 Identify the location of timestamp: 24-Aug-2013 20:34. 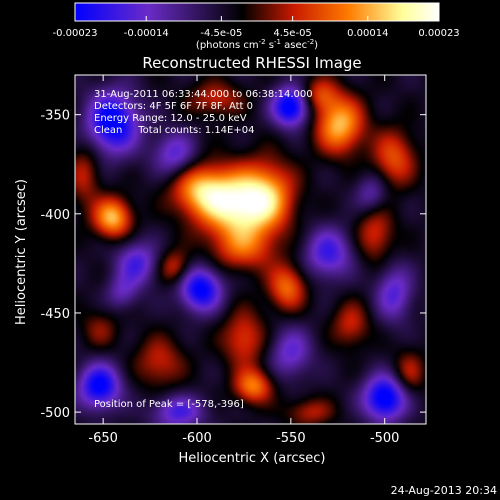
(444, 490).